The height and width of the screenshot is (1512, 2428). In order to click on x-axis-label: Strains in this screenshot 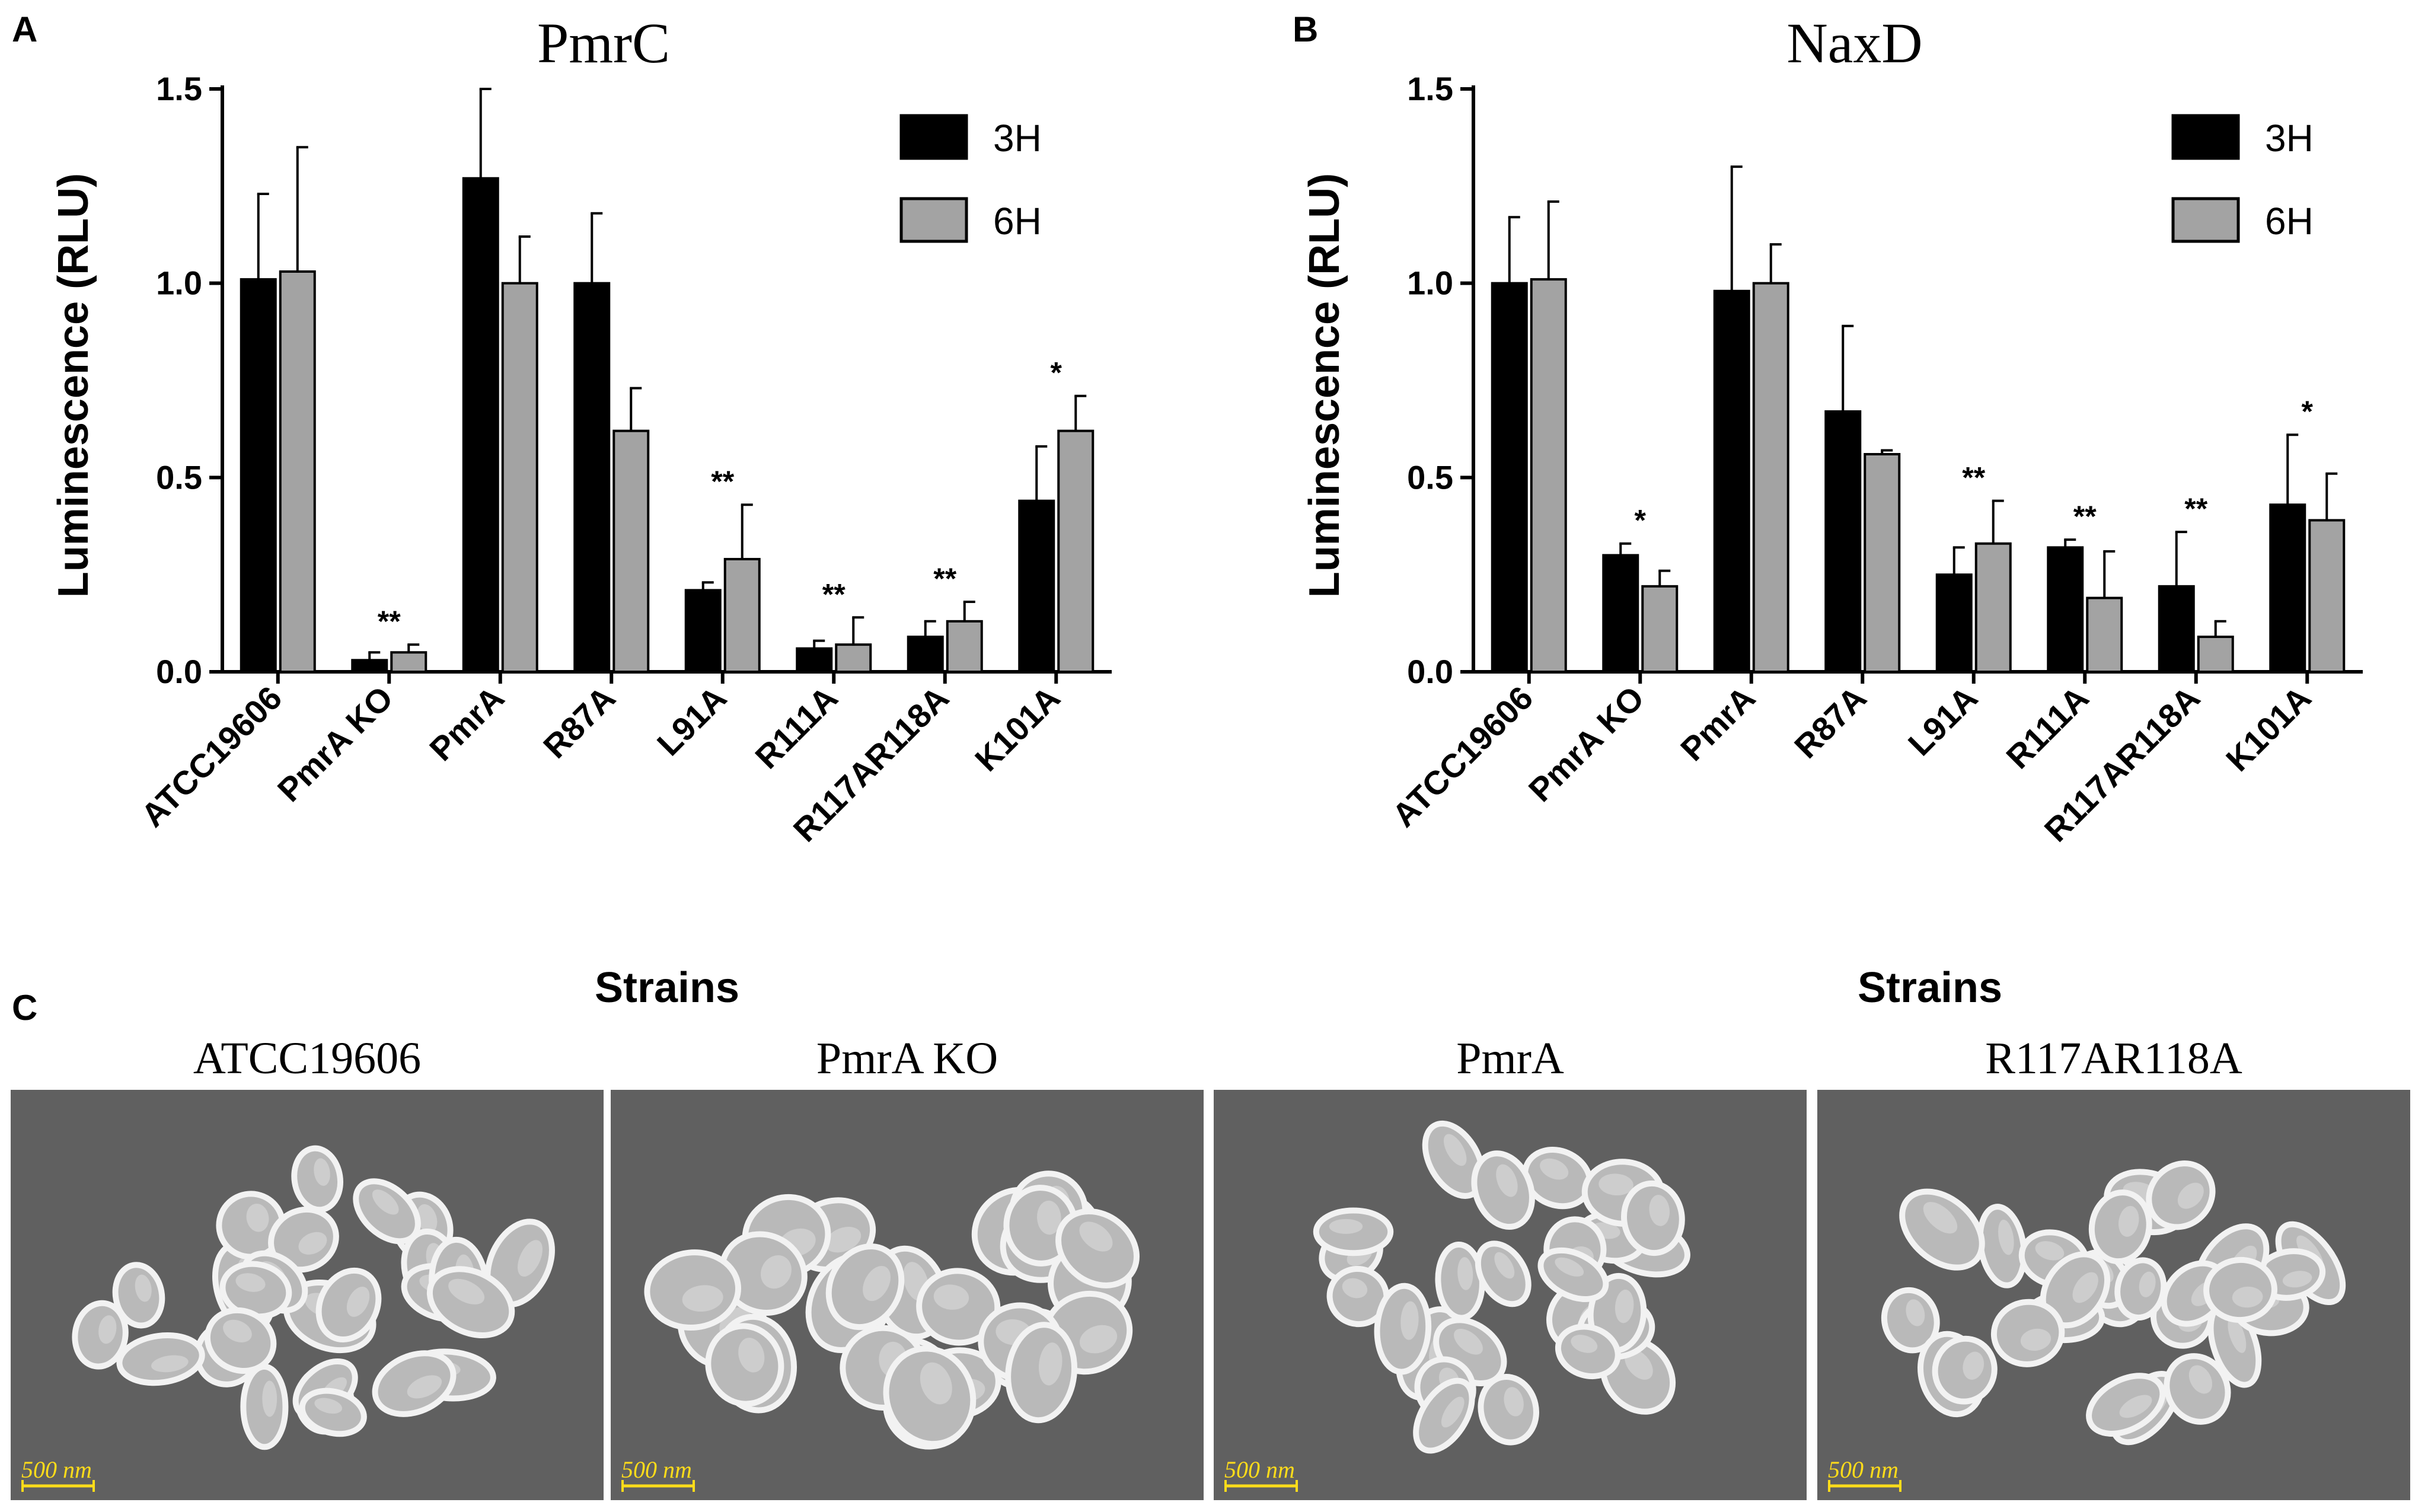, I will do `click(1930, 988)`.